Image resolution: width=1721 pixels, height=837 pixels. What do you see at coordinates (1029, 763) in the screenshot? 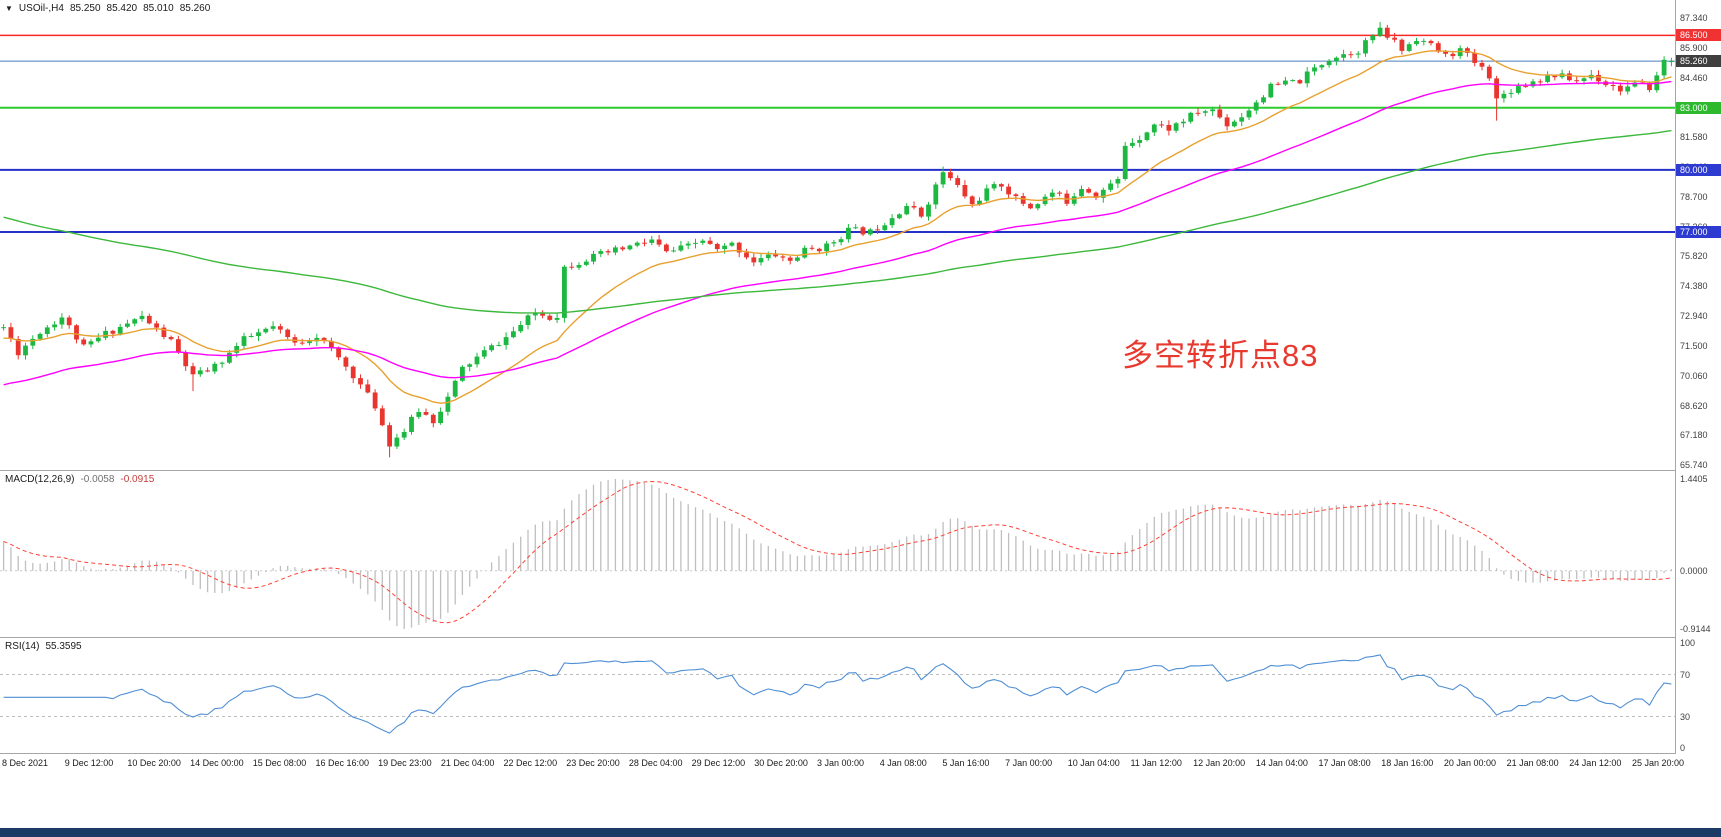
I see `time-axis-label: 7 Jan 00:00` at bounding box center [1029, 763].